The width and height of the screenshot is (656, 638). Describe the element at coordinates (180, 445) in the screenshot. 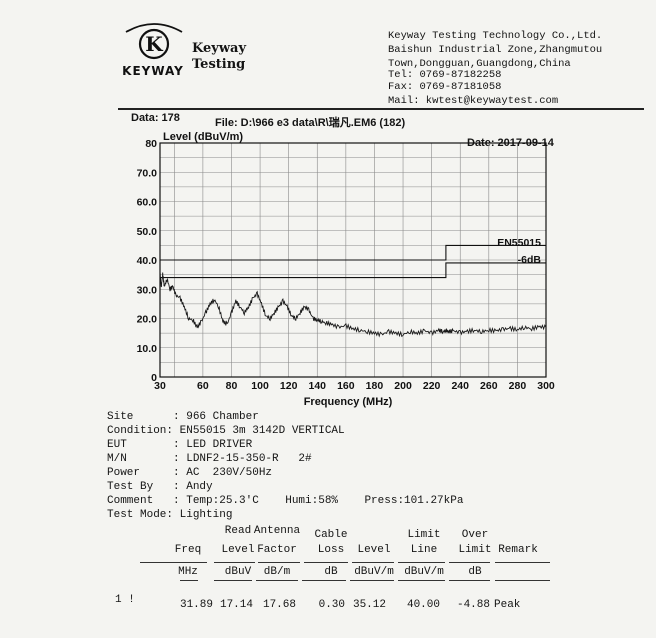

I see `condition-eut: EUT : LED DRIVER` at that location.